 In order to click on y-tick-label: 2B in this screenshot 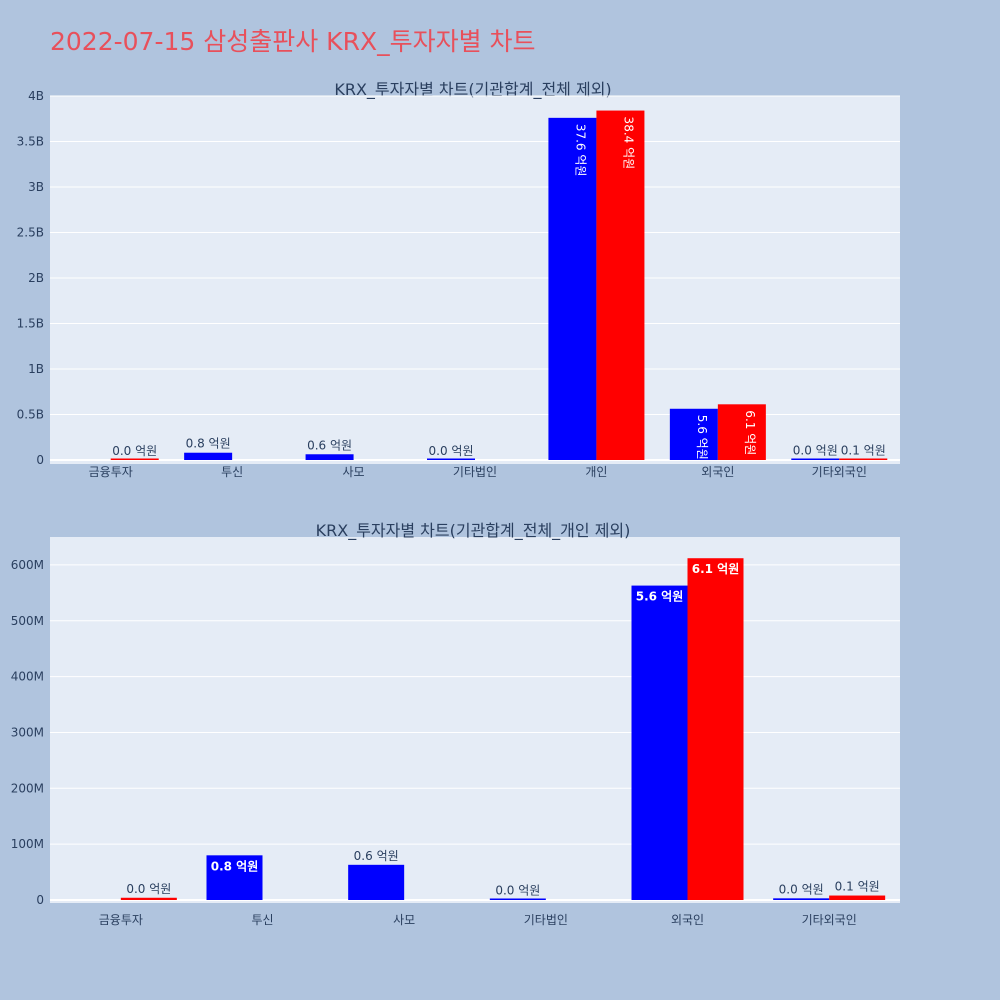, I will do `click(36, 278)`.